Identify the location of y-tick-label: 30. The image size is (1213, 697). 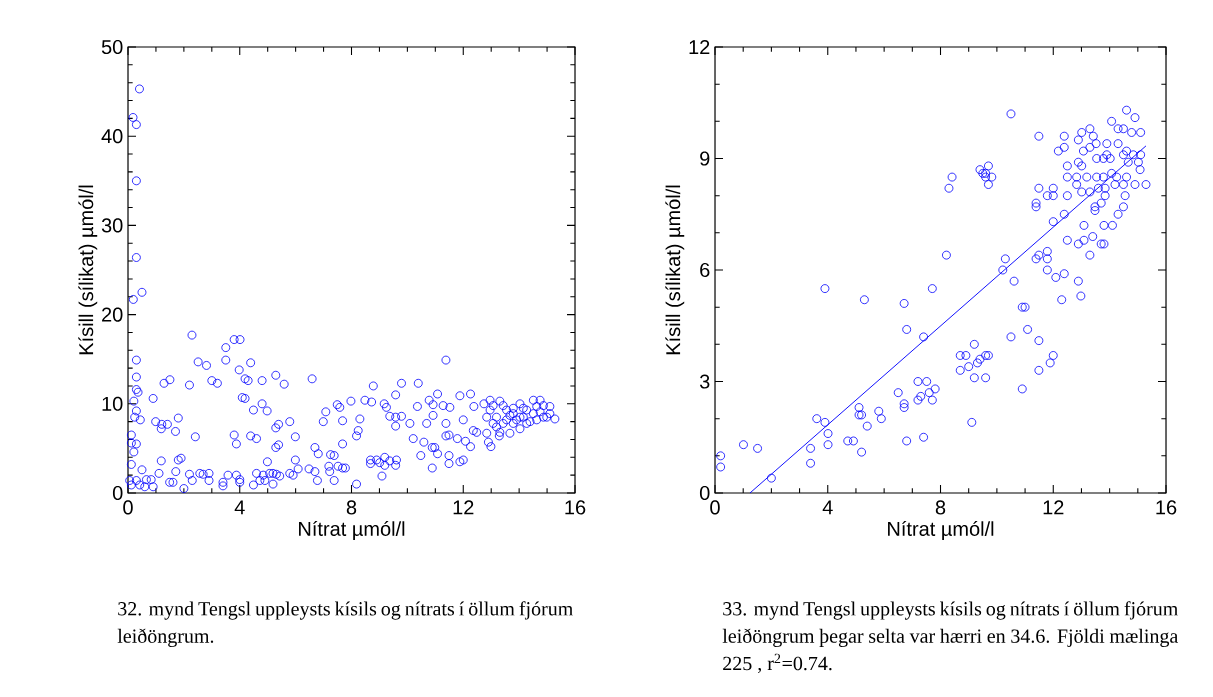
(112, 225).